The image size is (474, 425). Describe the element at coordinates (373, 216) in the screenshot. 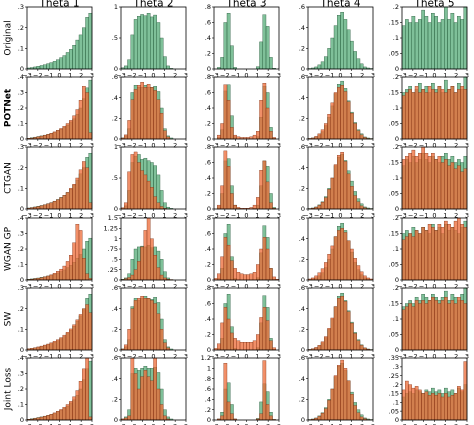

I see `x-tick-label: 3` at that location.